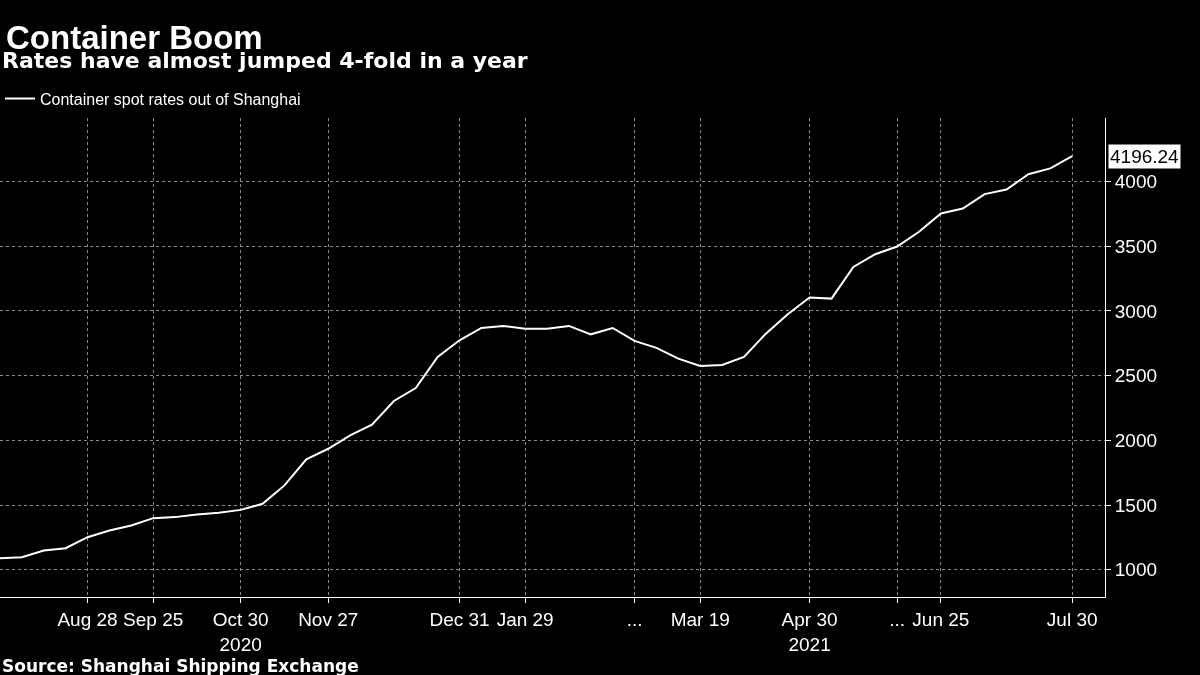 Image resolution: width=1200 pixels, height=675 pixels. What do you see at coordinates (153, 619) in the screenshot?
I see `x-tick-label: Sep 25` at bounding box center [153, 619].